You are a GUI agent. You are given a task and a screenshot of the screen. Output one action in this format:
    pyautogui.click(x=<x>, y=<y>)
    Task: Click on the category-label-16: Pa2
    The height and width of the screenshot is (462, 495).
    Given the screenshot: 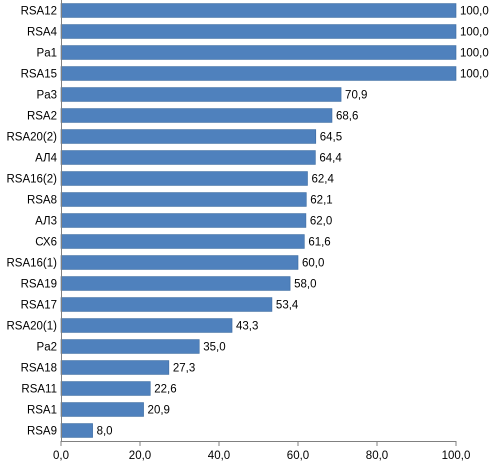 What is the action you would take?
    pyautogui.click(x=47, y=348)
    